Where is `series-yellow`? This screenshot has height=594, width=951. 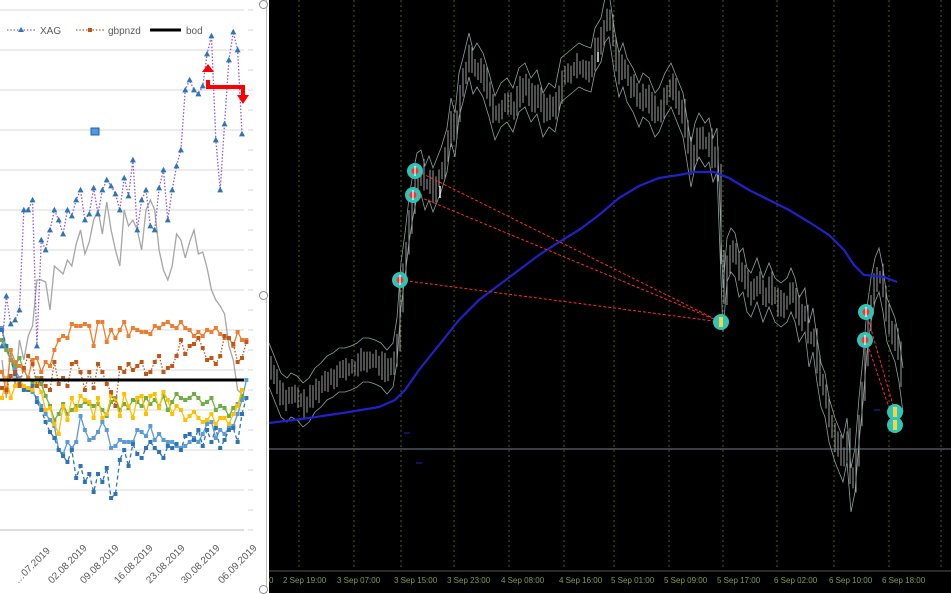
series-yellow is located at coordinates (122, 406).